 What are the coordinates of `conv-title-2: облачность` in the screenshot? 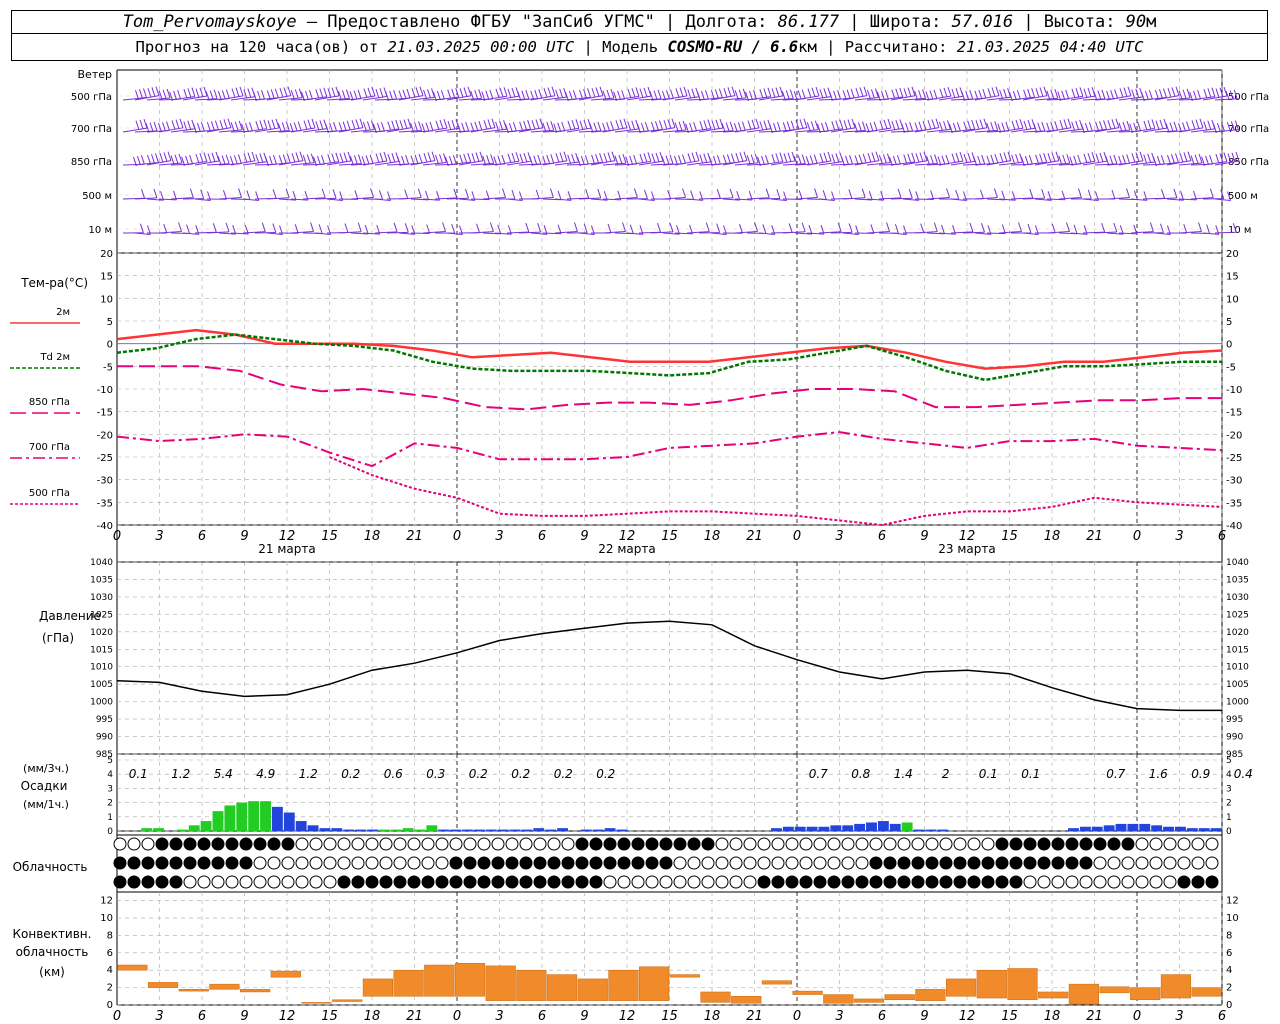 It's located at (52, 952).